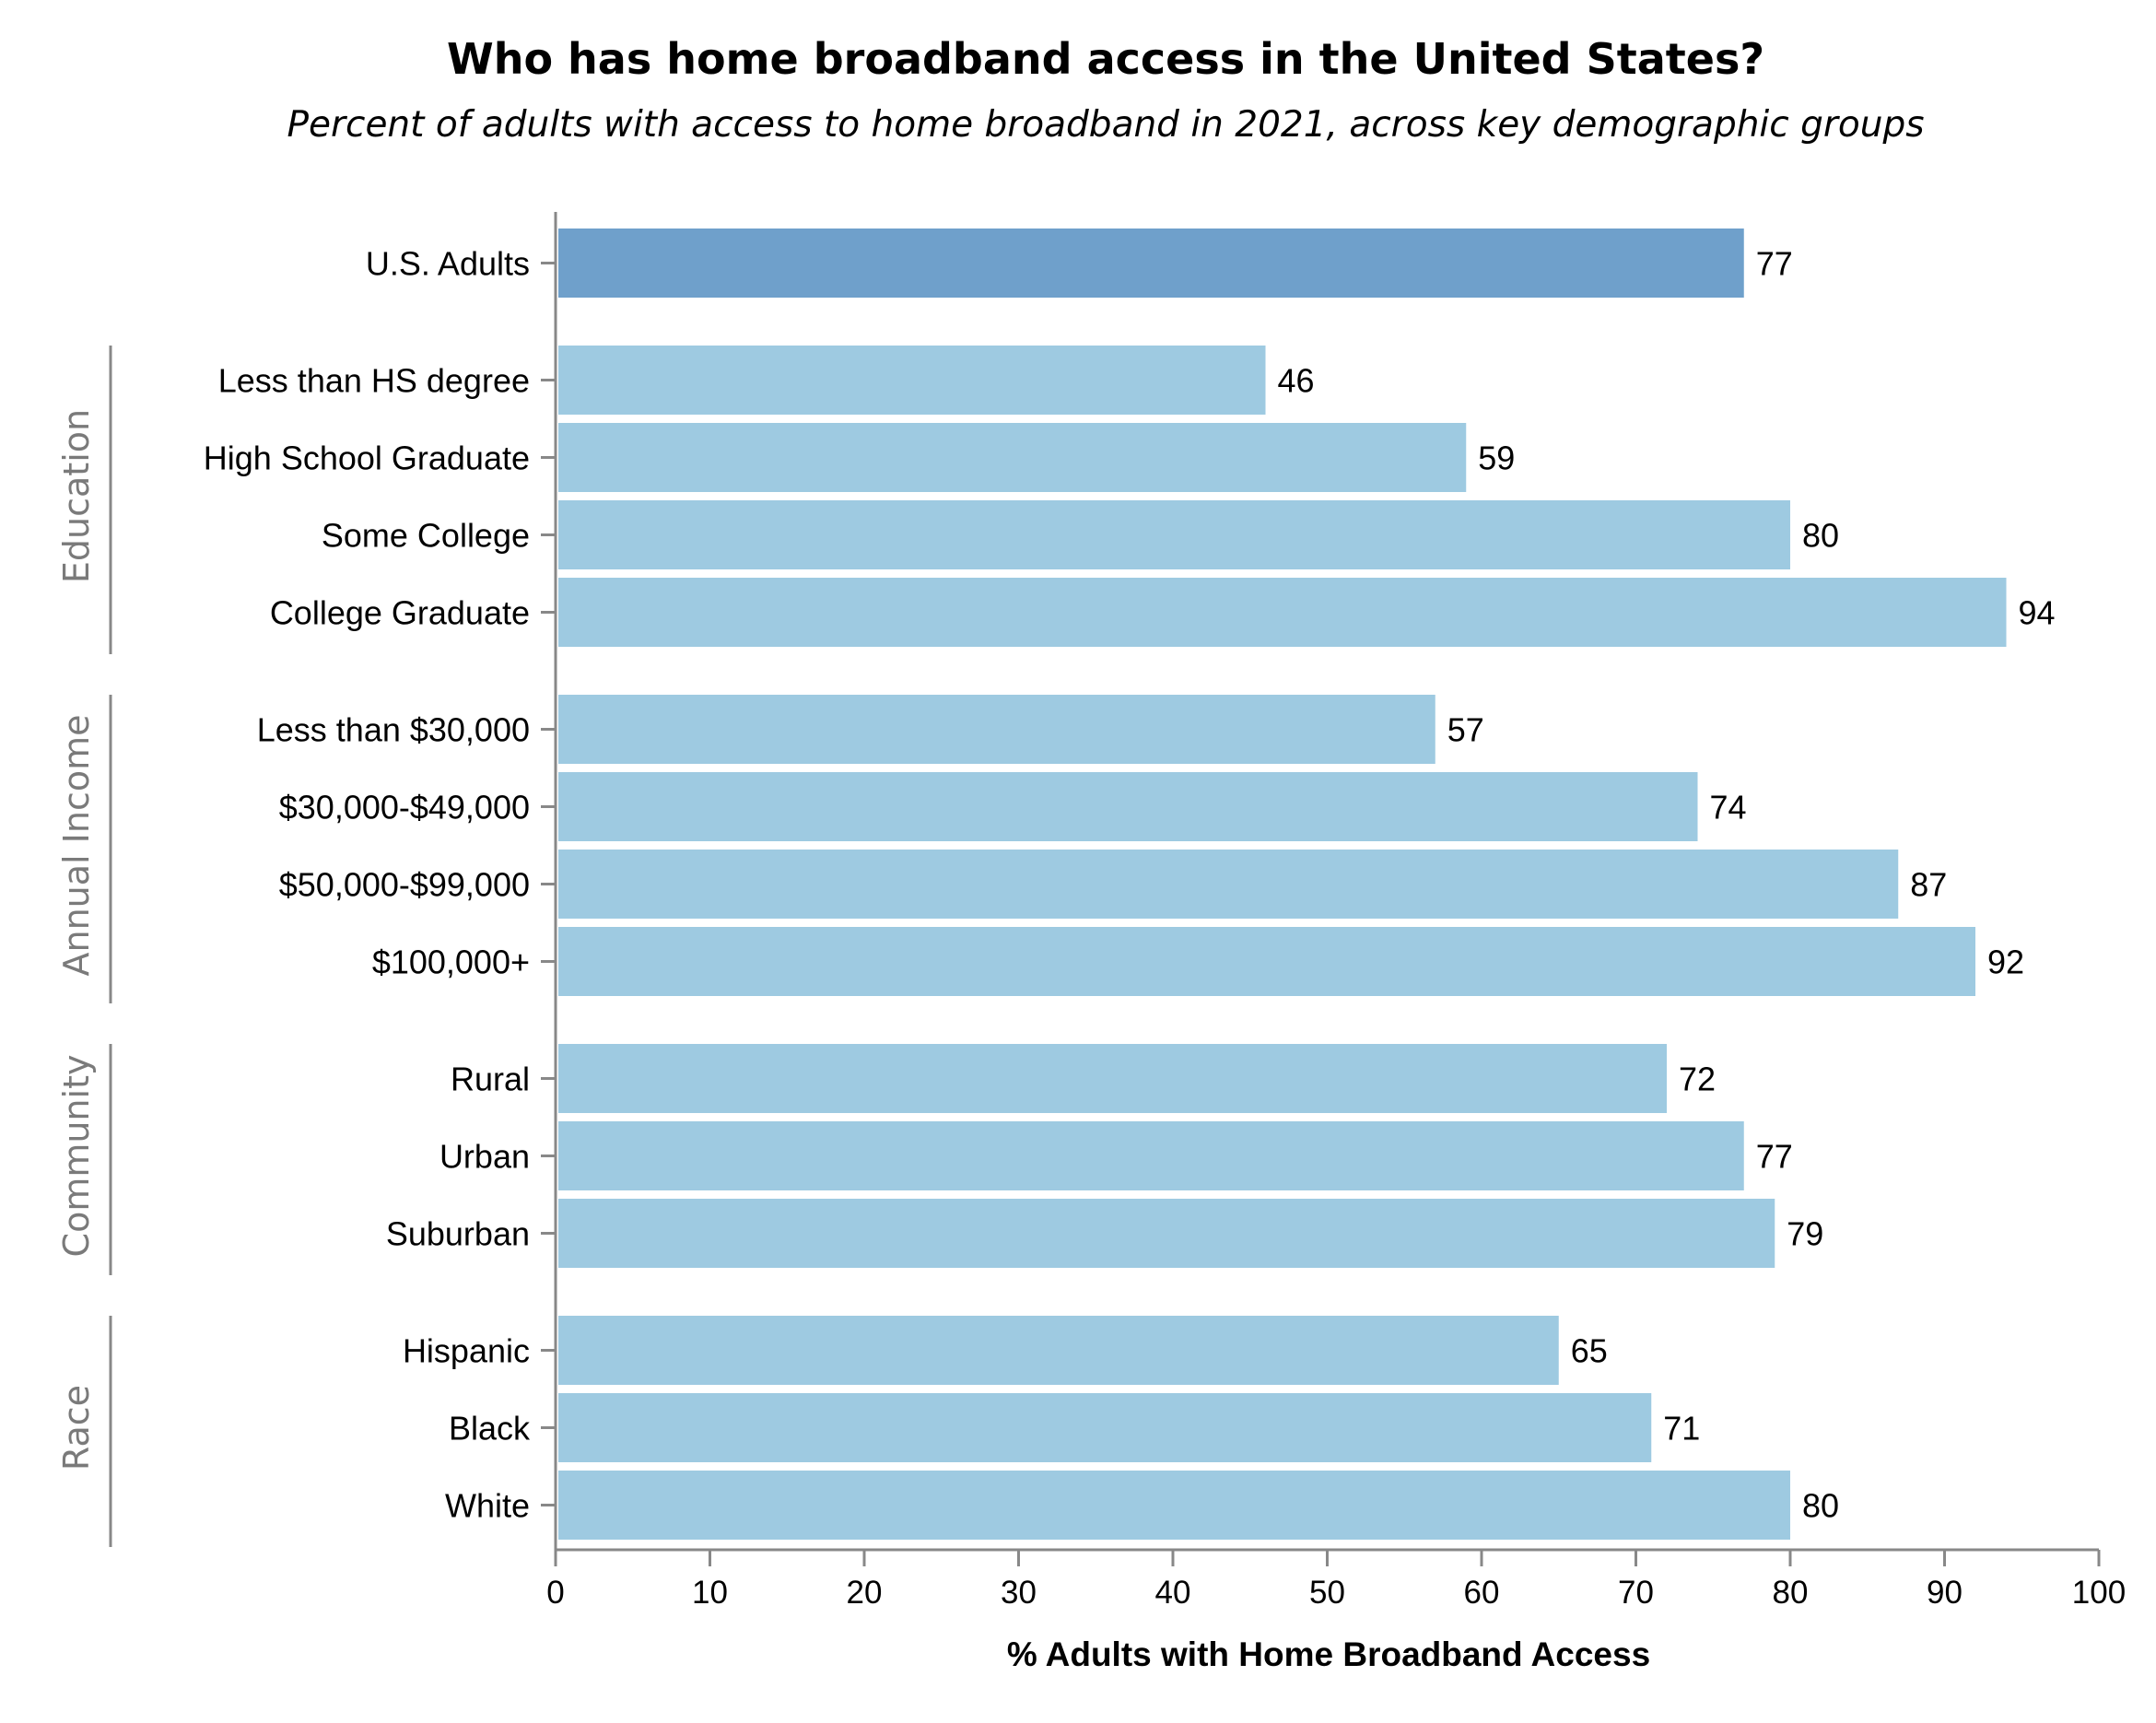 Image resolution: width=2156 pixels, height=1723 pixels. I want to click on x-tick-label: 20, so click(865, 1593).